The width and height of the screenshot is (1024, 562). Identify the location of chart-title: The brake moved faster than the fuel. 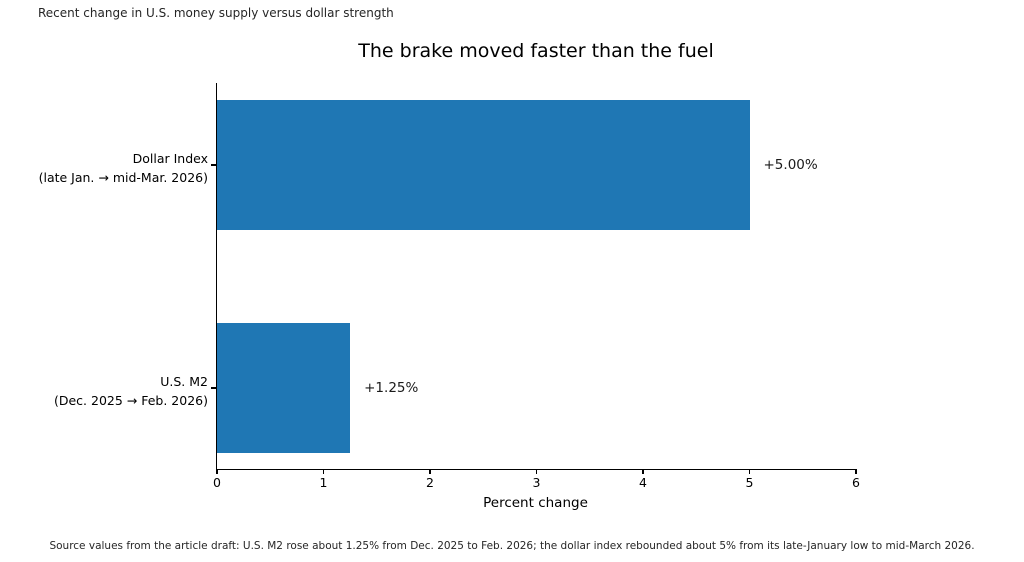
(536, 51).